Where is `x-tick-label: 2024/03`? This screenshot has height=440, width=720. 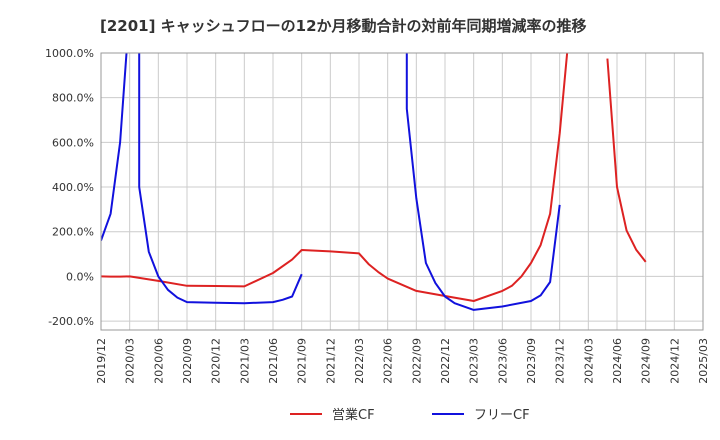 x-tick-label: 2024/03 is located at coordinates (588, 361).